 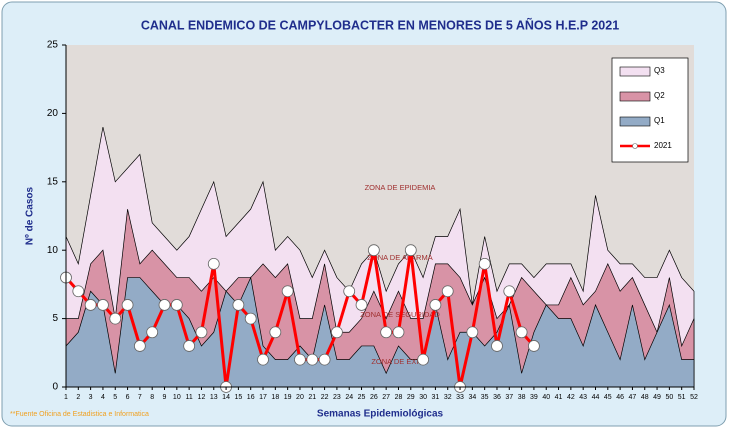 I want to click on x-tick-label: 12, so click(x=202, y=397).